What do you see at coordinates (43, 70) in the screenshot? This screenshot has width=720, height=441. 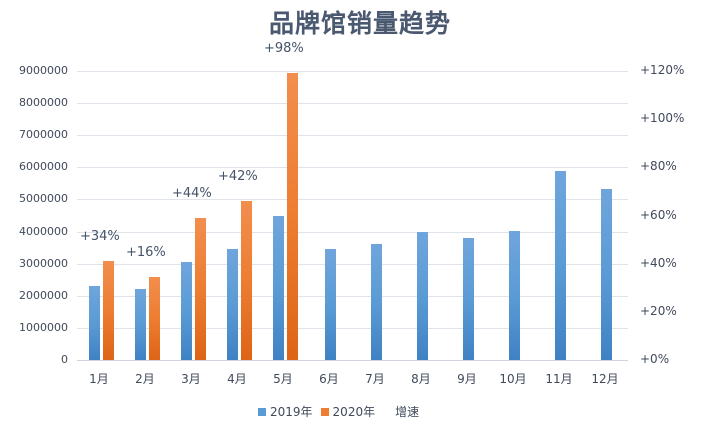 I see `y-axis-tick: 9000000` at bounding box center [43, 70].